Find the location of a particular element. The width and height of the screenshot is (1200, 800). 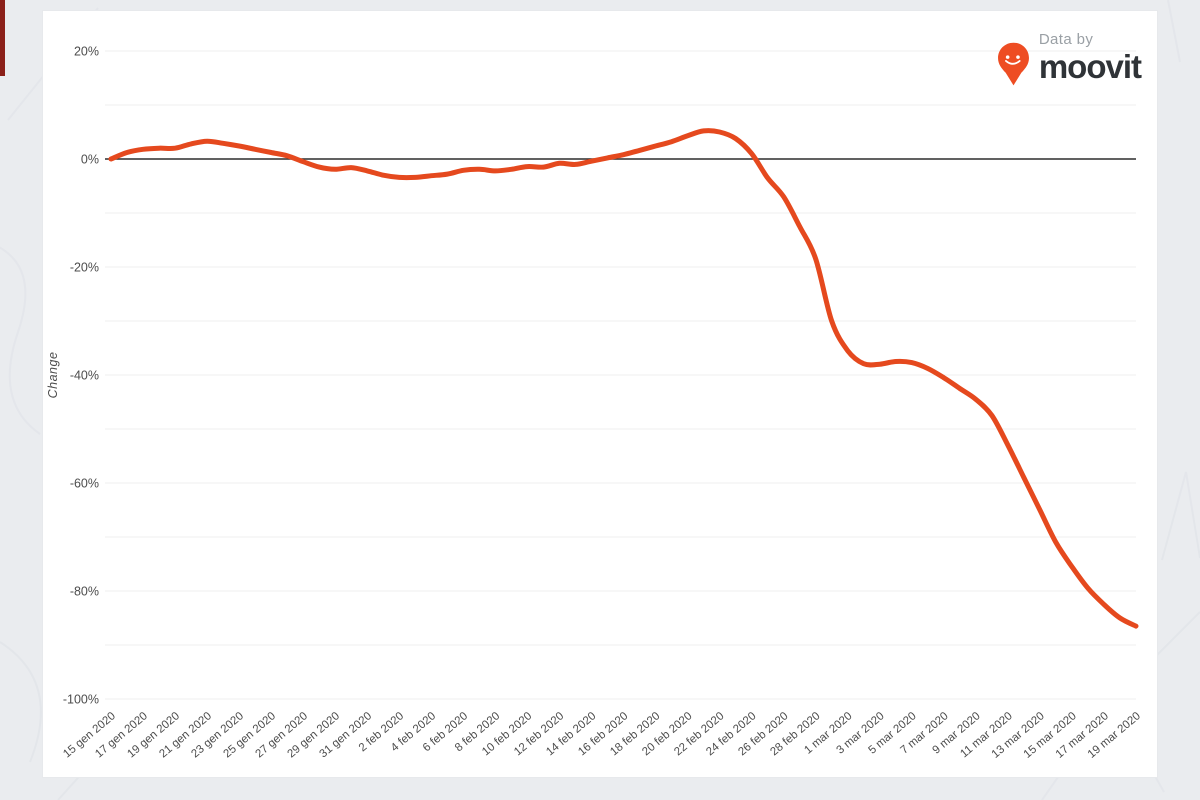

moovit-logo: Data by moovit is located at coordinates (1069, 62).